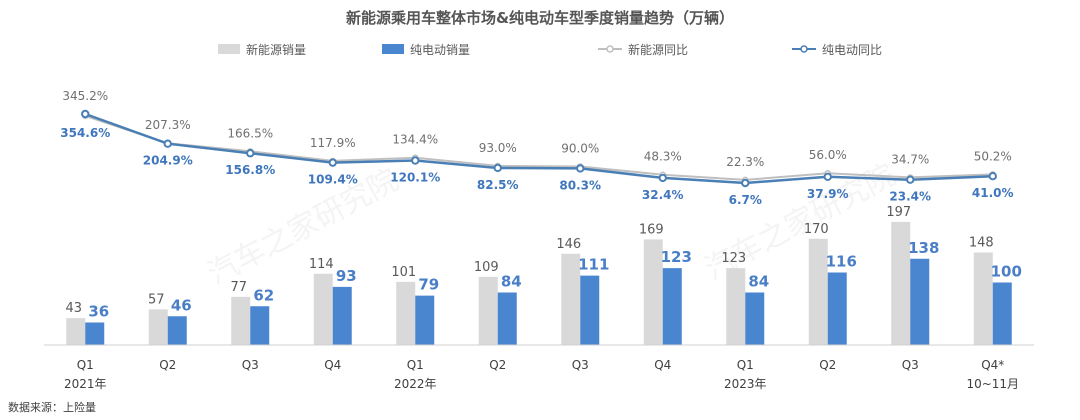 This screenshot has height=420, width=1080. Describe the element at coordinates (993, 193) in the screenshot. I see `data-label-bev-yoy: 41.0%` at that location.